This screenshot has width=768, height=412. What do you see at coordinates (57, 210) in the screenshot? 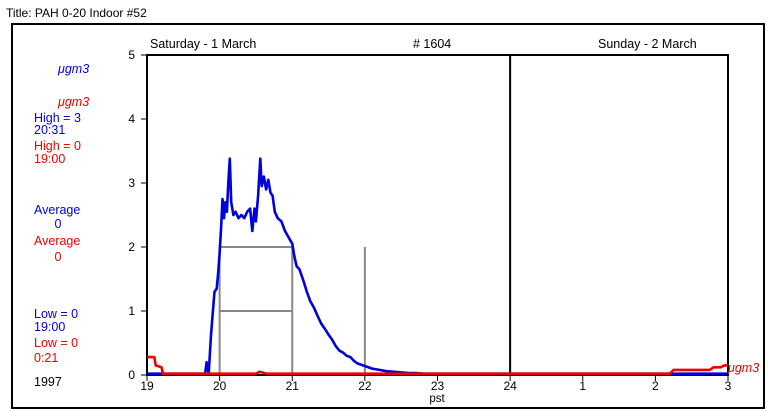
I see `avg-blue-label: Average` at bounding box center [57, 210].